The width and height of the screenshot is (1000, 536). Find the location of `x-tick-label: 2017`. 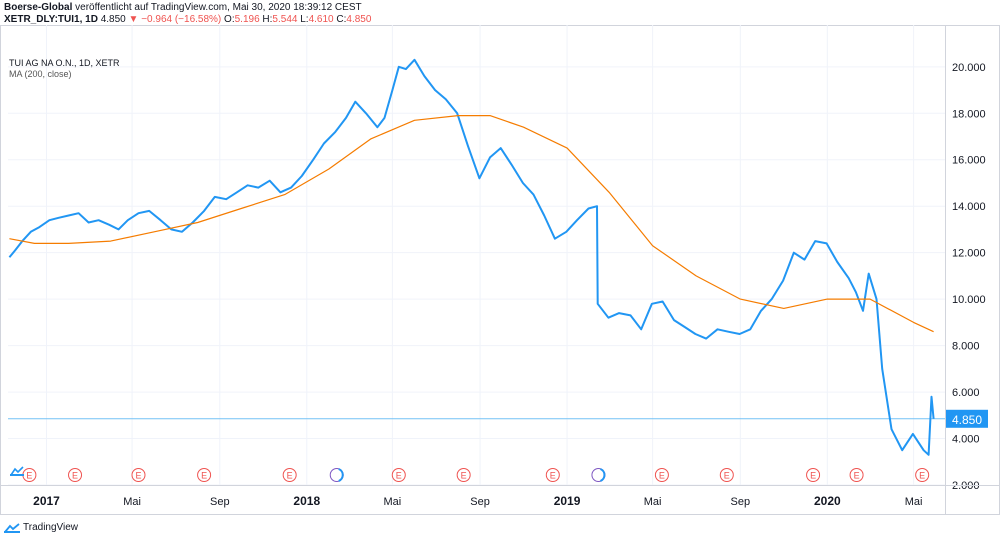

x-tick-label: 2017 is located at coordinates (46, 501).